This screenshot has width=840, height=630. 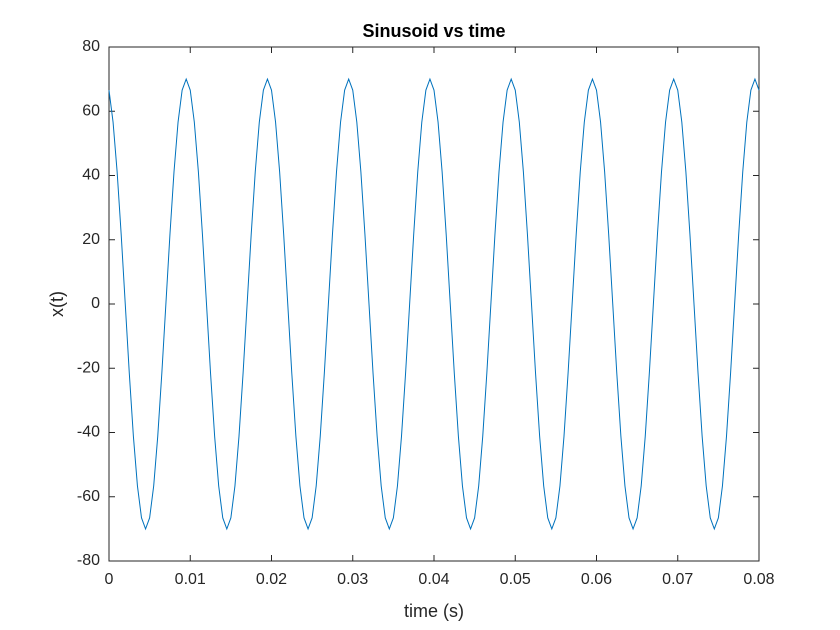 I want to click on x-axis-label: time (s), so click(x=434, y=611).